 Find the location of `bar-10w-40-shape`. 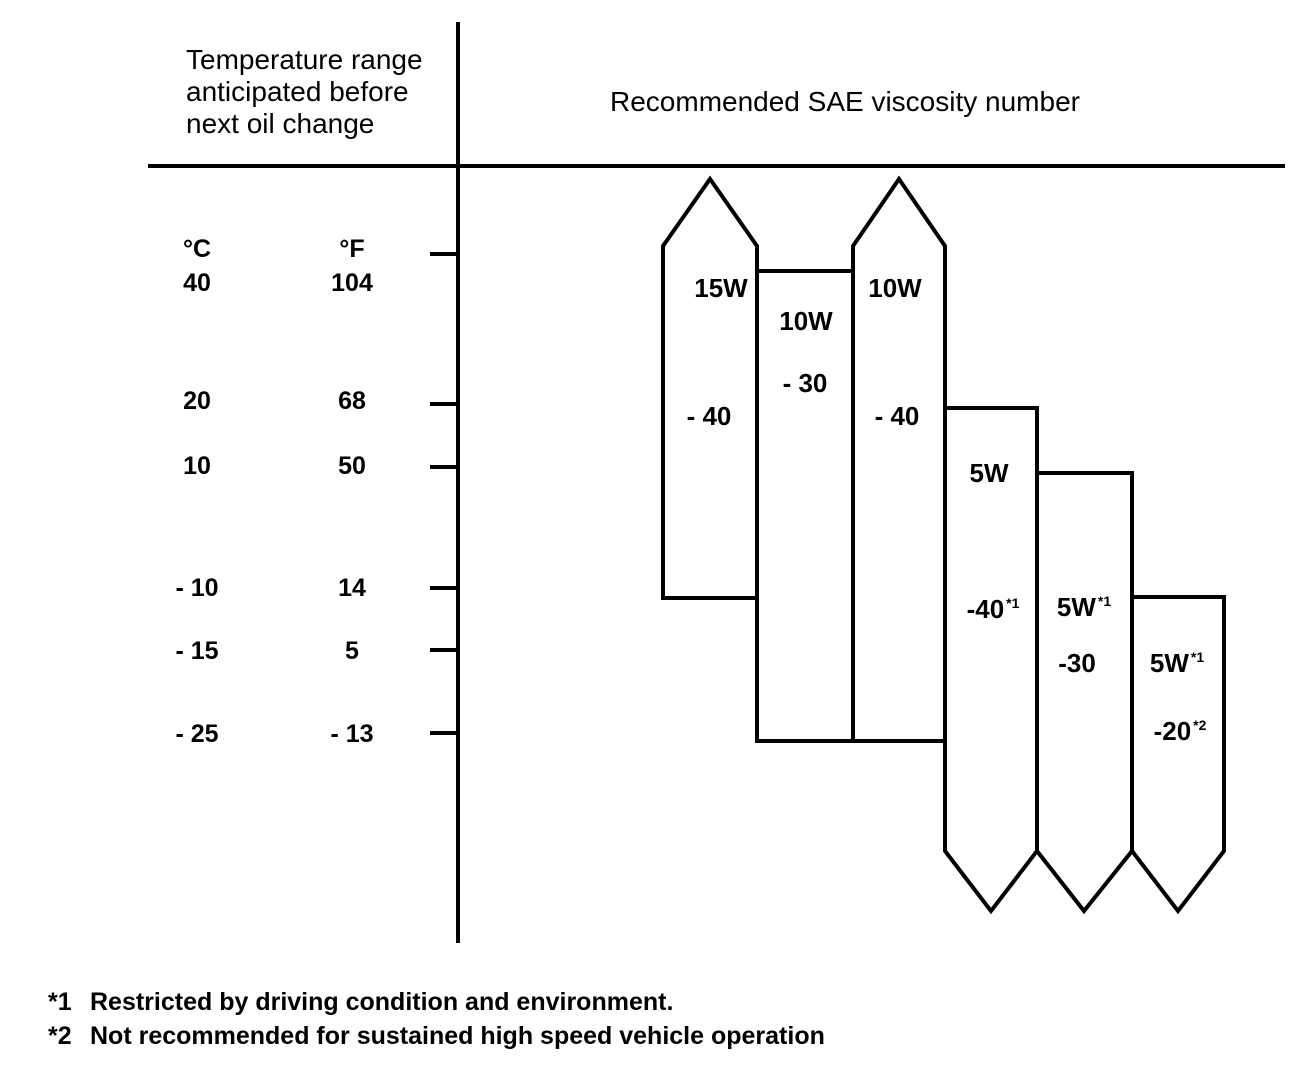

bar-10w-40-shape is located at coordinates (899, 459).